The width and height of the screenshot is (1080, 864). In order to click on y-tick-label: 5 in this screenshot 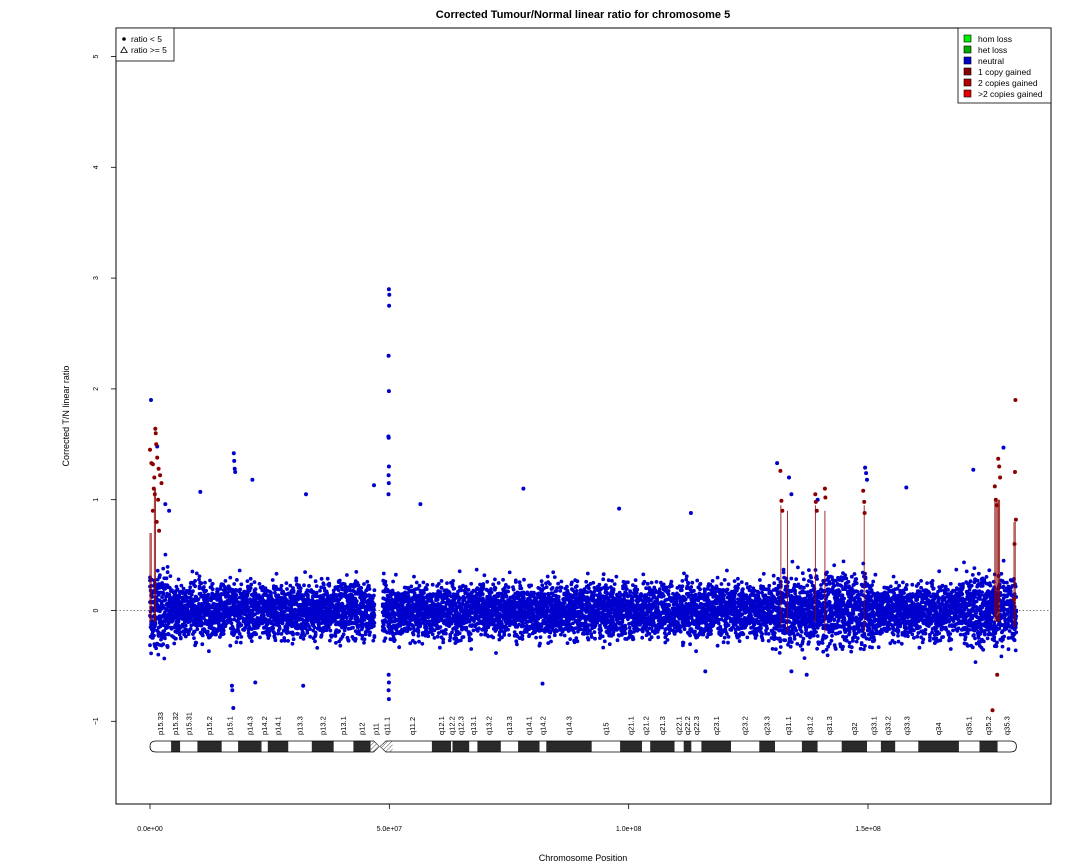, I will do `click(96, 56)`.